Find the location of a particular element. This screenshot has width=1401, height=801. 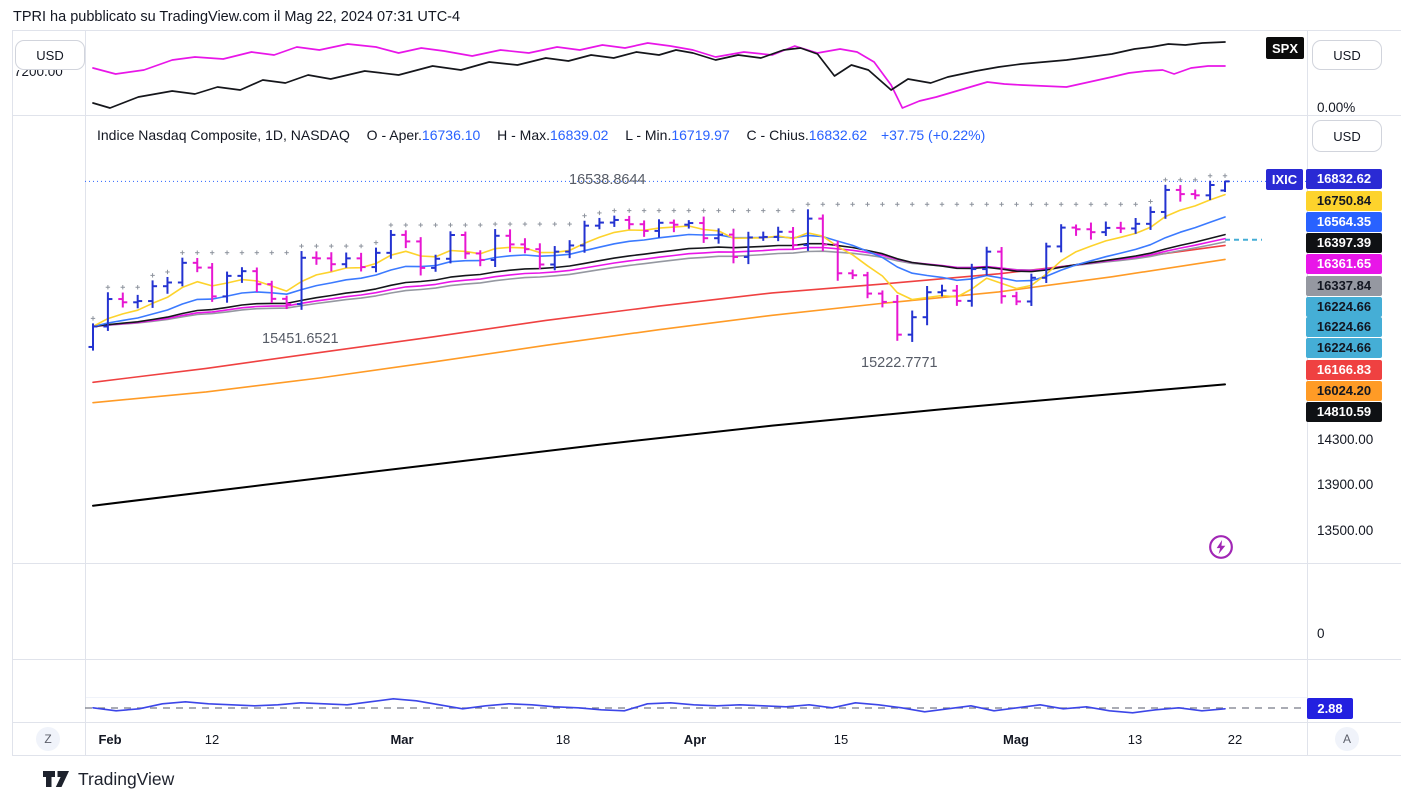

time-axis-tick: Mar is located at coordinates (402, 739).